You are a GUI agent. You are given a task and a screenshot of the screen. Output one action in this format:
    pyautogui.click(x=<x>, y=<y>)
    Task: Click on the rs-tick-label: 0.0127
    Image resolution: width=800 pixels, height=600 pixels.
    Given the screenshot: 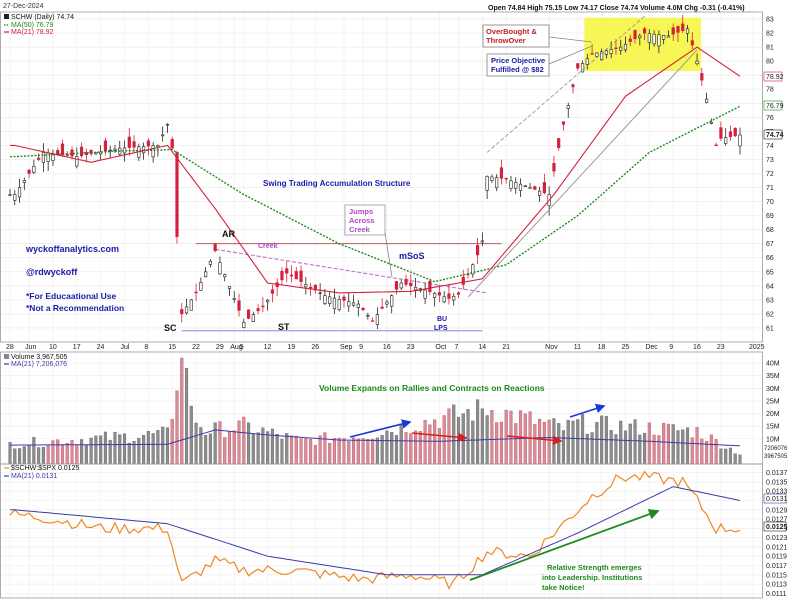 What is the action you would take?
    pyautogui.click(x=777, y=520)
    